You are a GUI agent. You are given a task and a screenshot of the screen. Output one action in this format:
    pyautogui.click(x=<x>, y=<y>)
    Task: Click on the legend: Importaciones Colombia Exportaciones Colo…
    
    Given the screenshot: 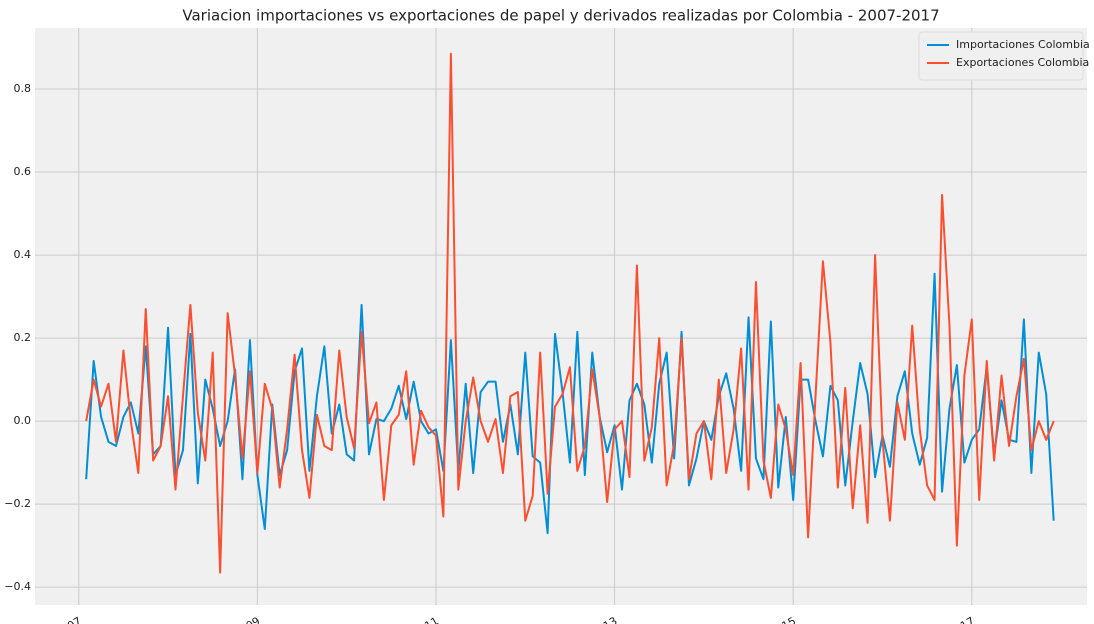 What is the action you would take?
    pyautogui.click(x=1004, y=56)
    